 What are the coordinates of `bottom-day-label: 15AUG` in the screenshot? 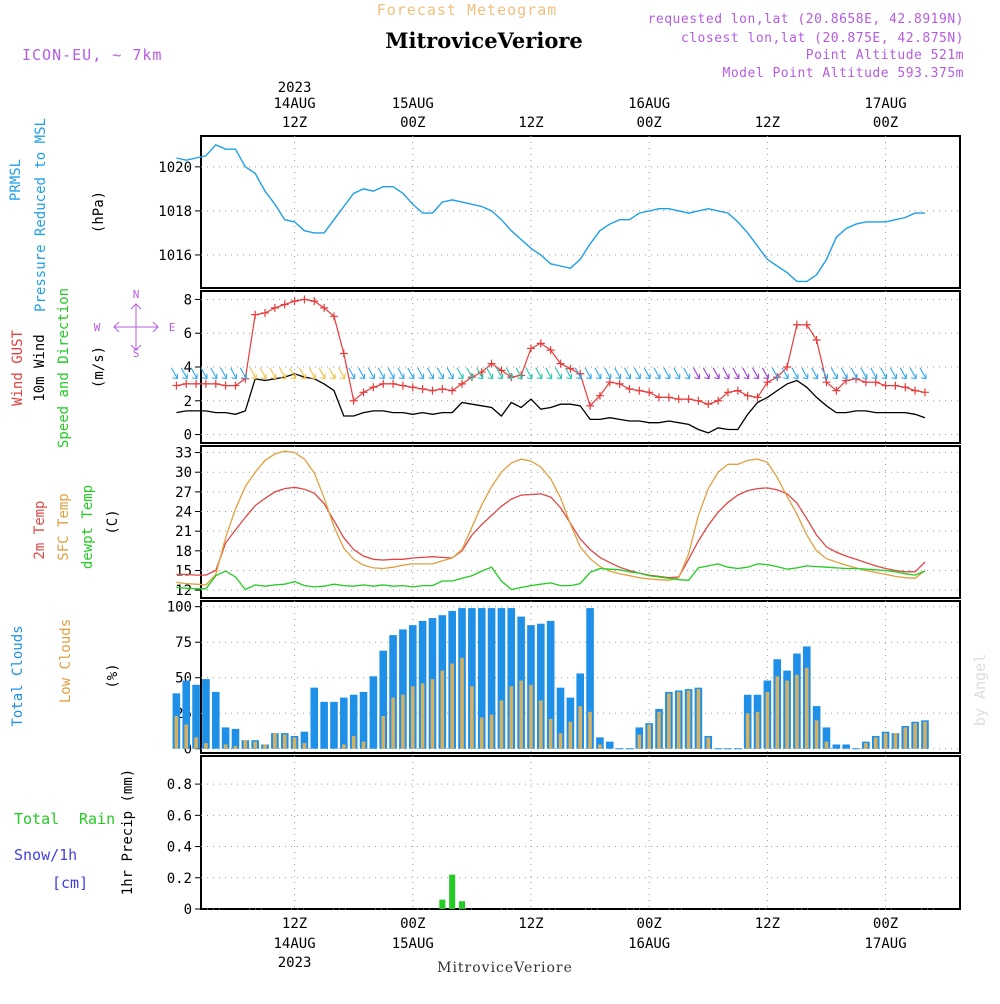 It's located at (413, 944).